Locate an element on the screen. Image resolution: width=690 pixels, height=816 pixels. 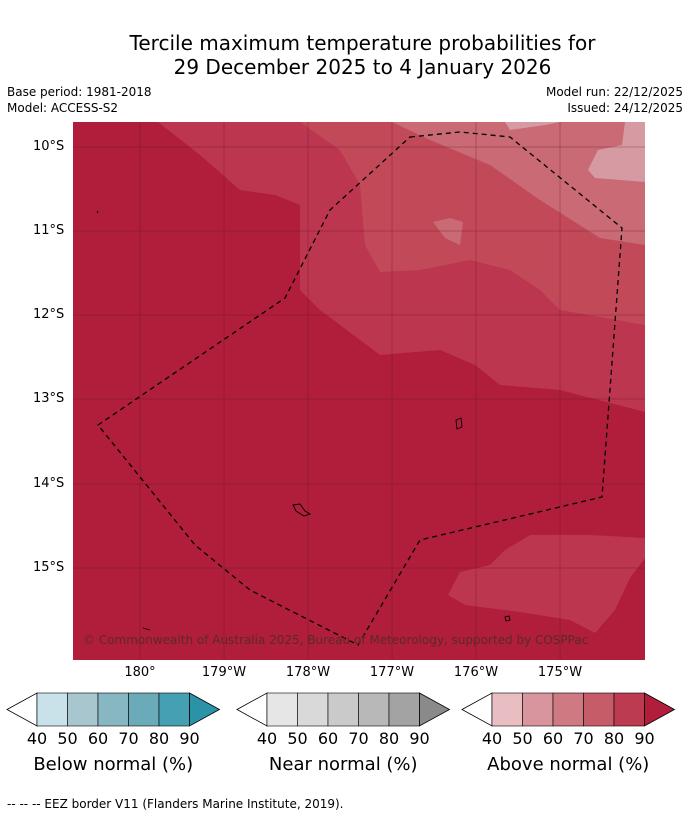
base-period: Base period: 1981-2018 is located at coordinates (79, 92).